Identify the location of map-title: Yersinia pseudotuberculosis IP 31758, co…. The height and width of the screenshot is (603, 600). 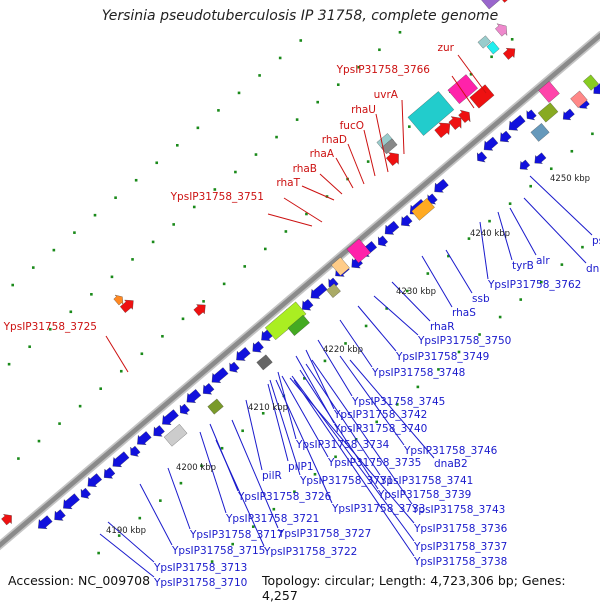
(300, 16).